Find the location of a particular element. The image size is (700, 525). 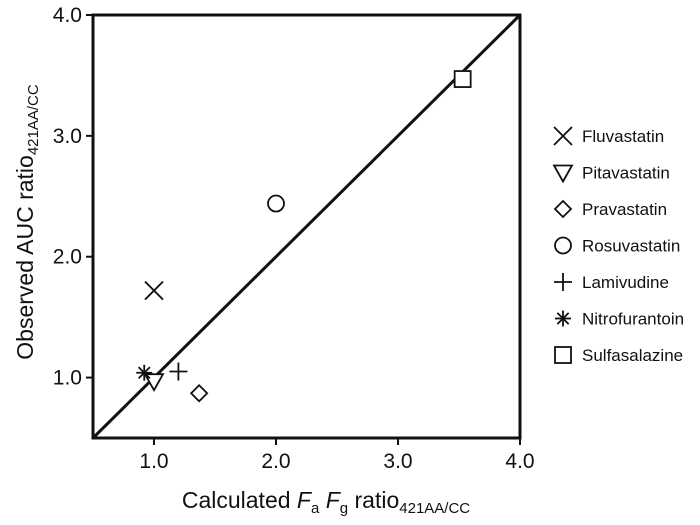

legend-label-lamivudine: Lamivudine is located at coordinates (625, 282).